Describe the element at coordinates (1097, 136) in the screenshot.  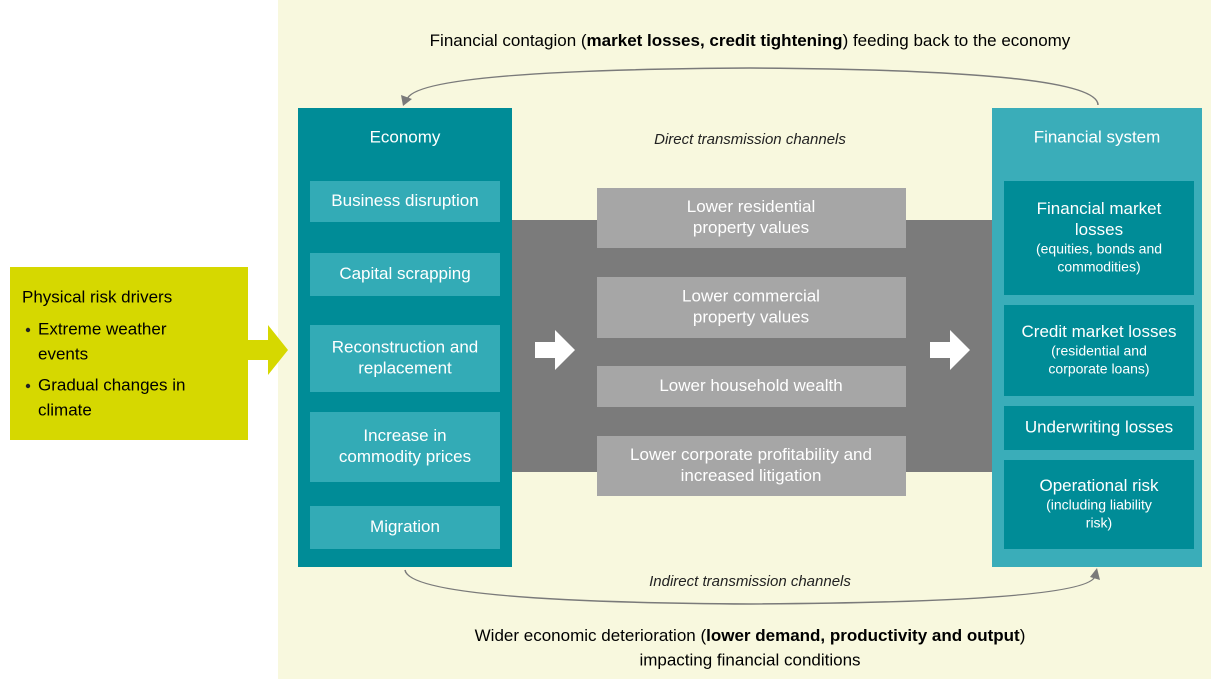
I see `financial-title: Financial system` at that location.